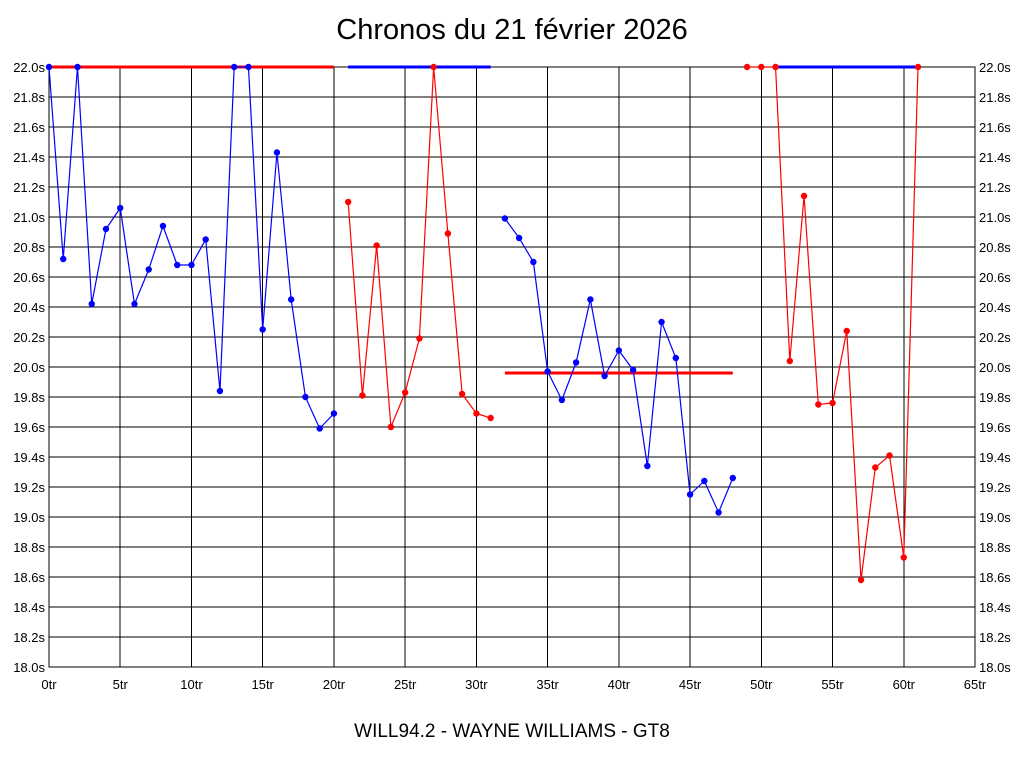  Describe the element at coordinates (29, 367) in the screenshot. I see `y-tick-label-left: 20.0s` at that location.